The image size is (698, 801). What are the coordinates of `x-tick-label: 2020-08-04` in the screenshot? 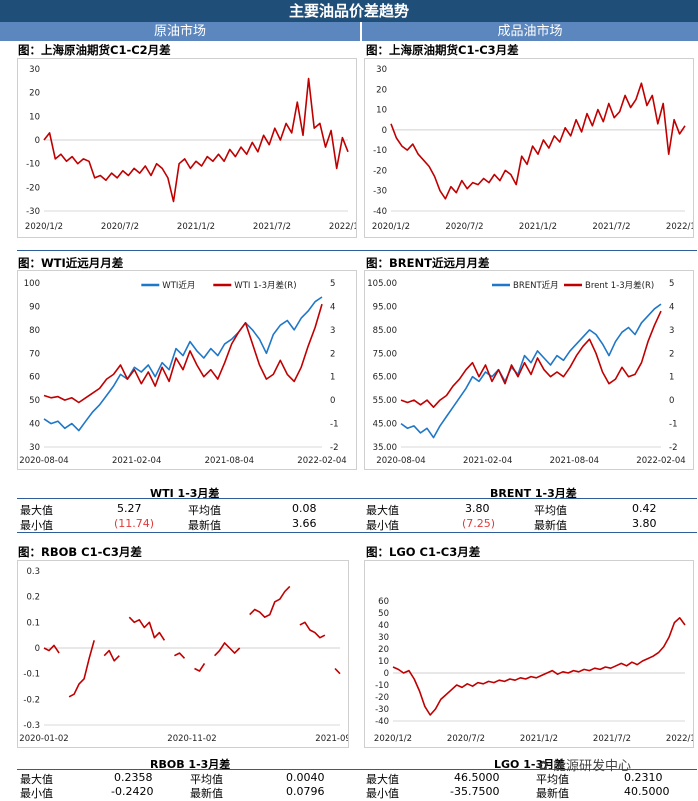 It's located at (43, 461).